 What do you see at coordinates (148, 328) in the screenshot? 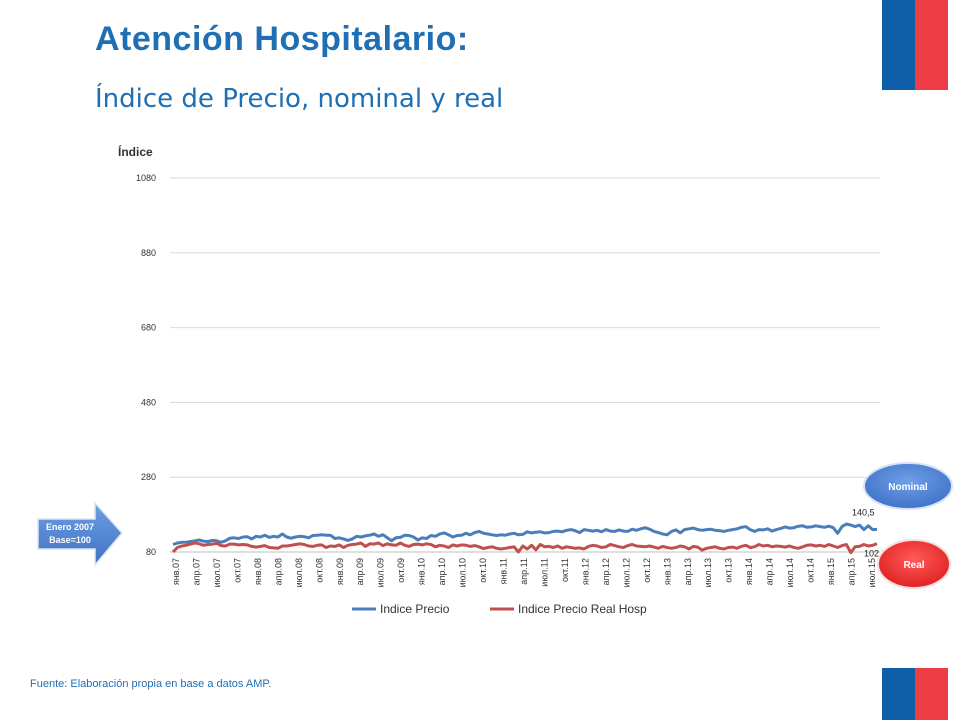
I see `y-tick-label: 680` at bounding box center [148, 328].